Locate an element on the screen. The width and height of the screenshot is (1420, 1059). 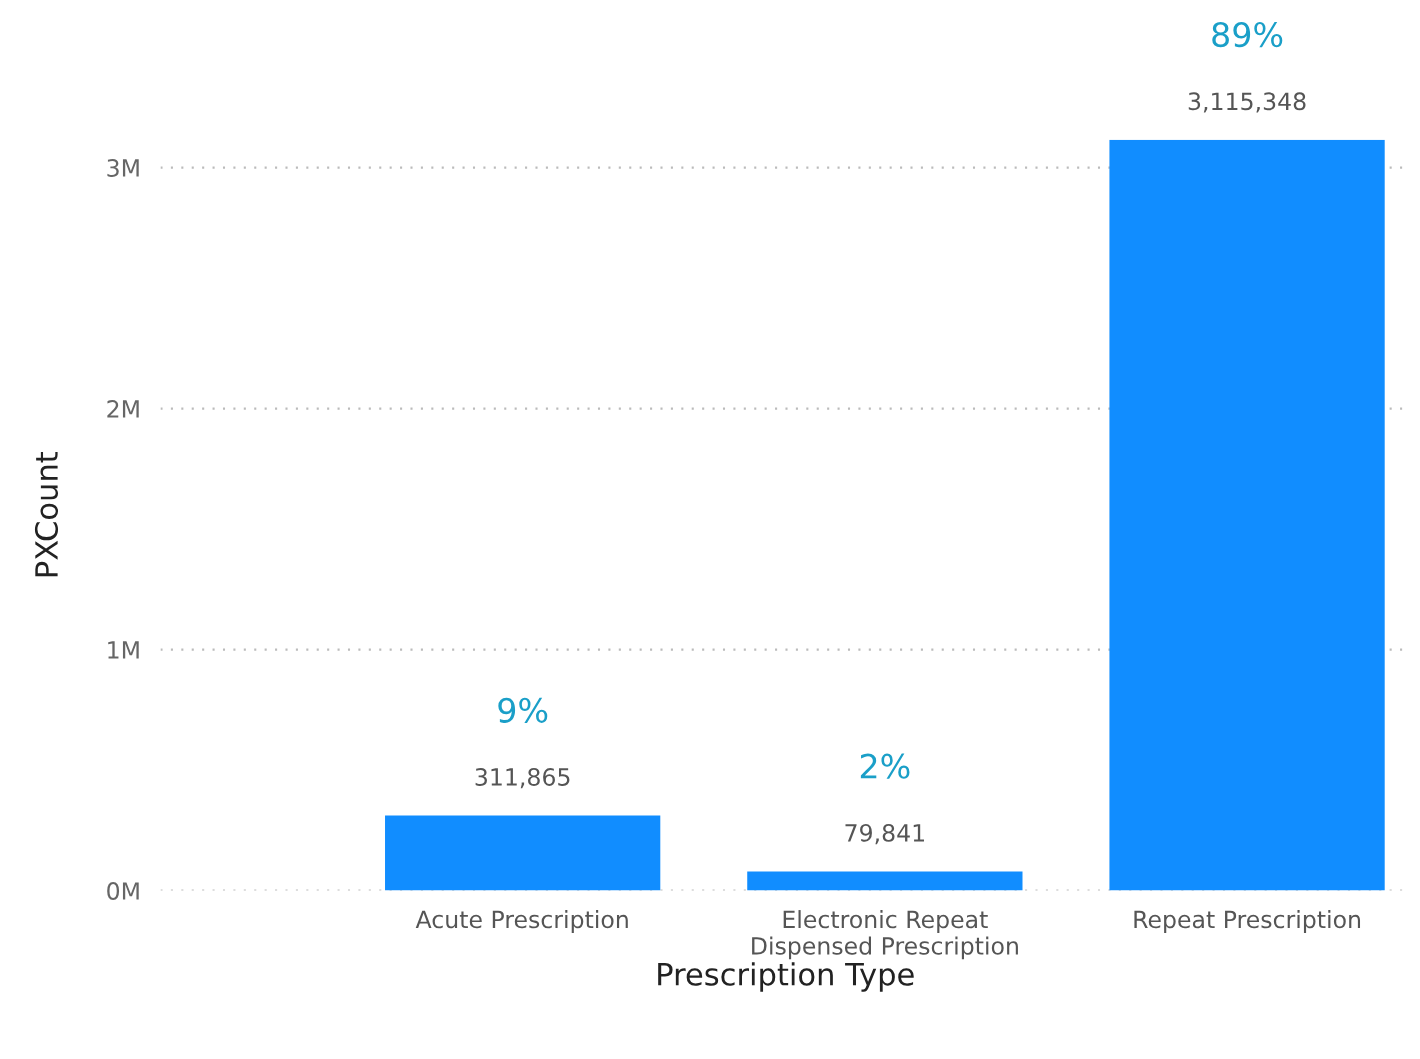
y-tick-label: 0M is located at coordinates (123, 891).